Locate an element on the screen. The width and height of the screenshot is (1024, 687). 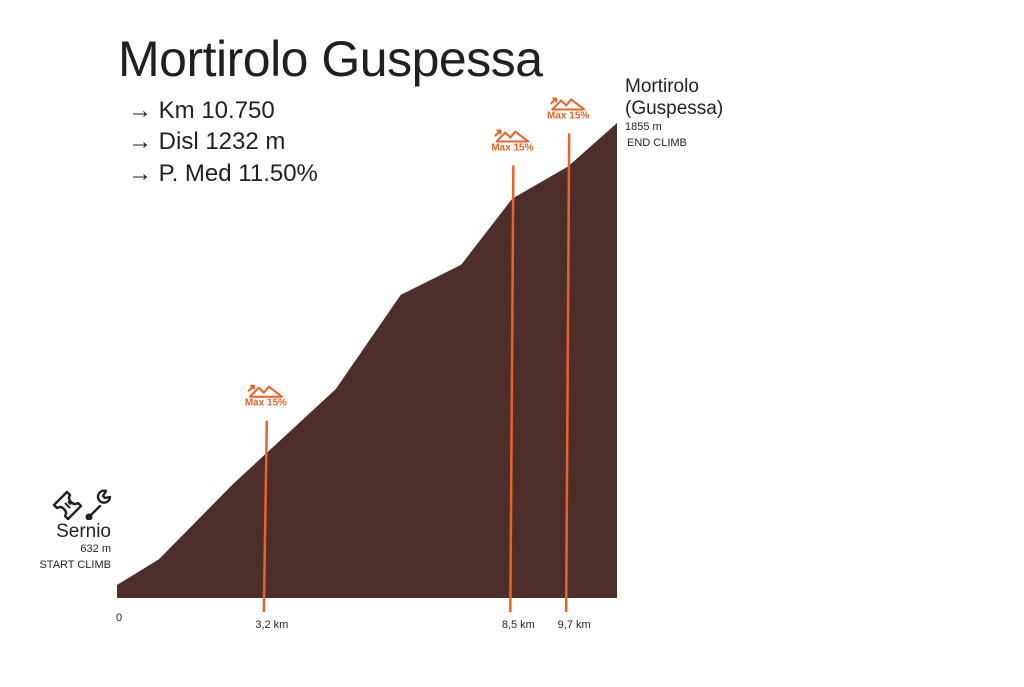
gradient-marker: Max 15% 9,7 km is located at coordinates (569, 364).